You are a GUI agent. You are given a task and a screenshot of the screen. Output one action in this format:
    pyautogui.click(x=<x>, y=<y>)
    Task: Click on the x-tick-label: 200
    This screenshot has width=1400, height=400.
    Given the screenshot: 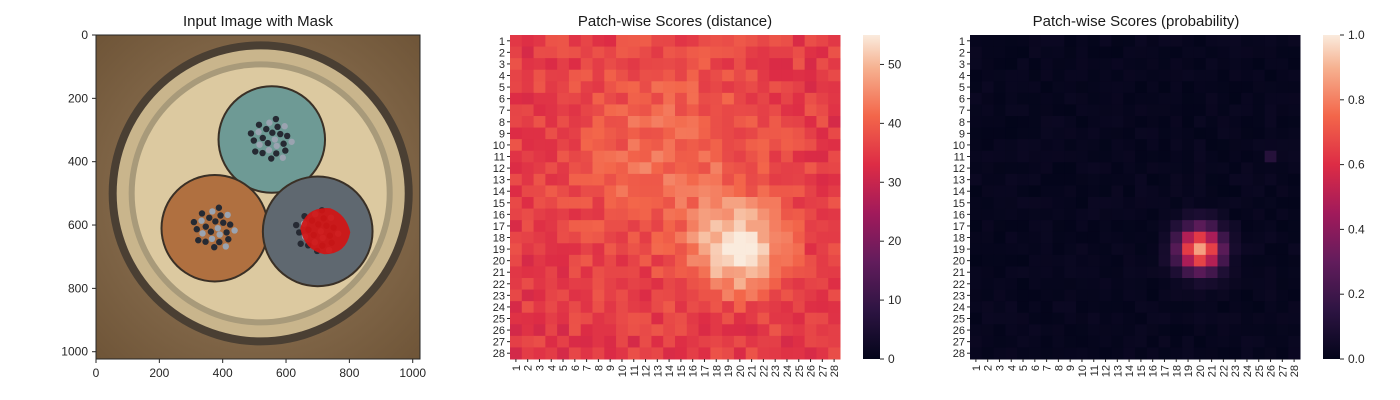 What is the action you would take?
    pyautogui.click(x=159, y=373)
    